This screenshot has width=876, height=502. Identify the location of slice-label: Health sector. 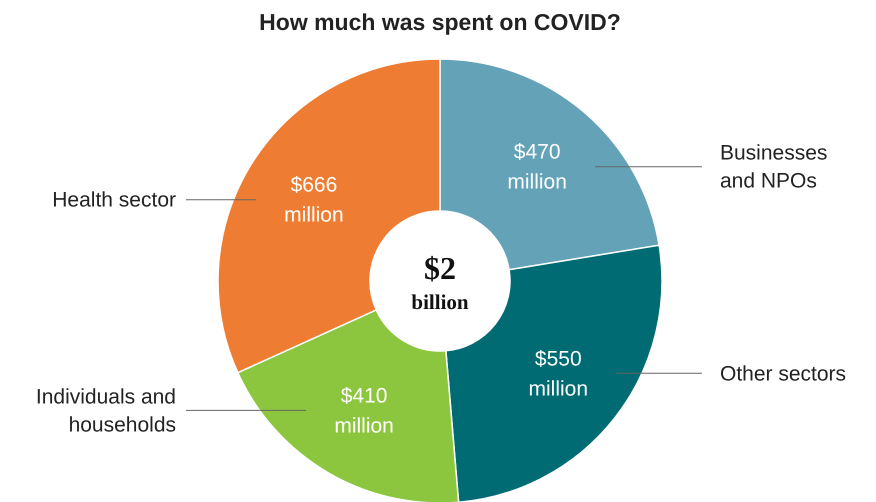
(114, 200).